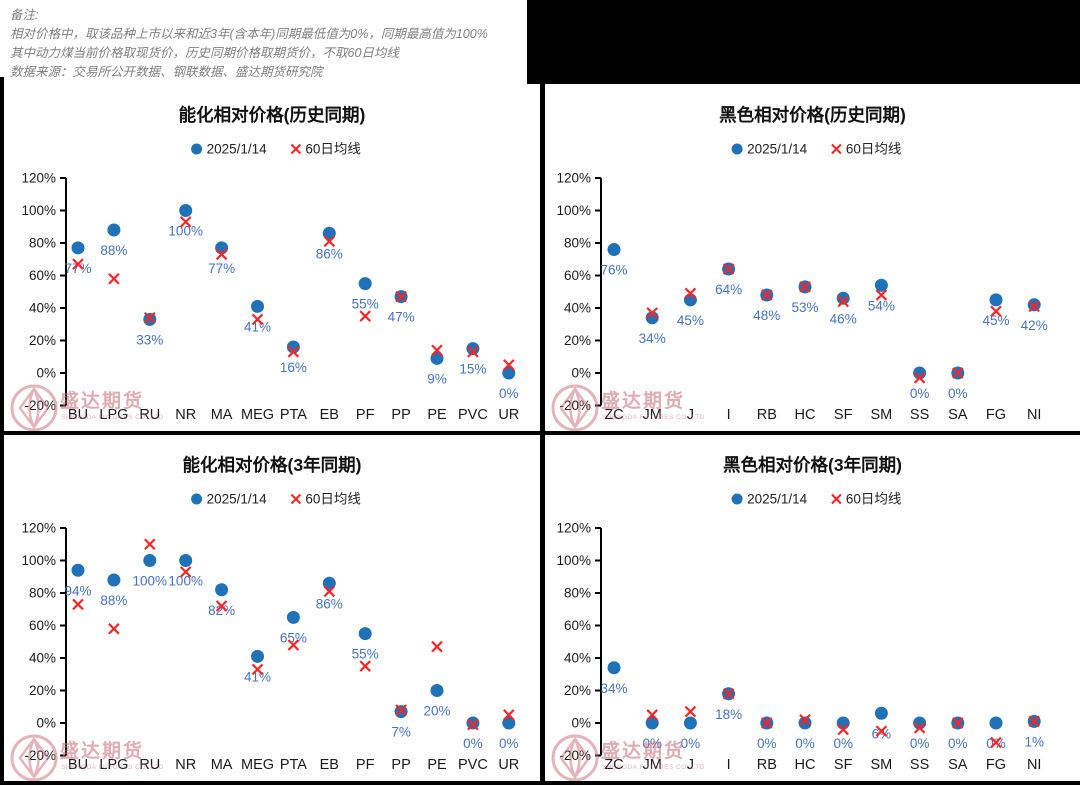 This screenshot has width=1080, height=786. Describe the element at coordinates (113, 415) in the screenshot. I see `x-category-label: LPG` at that location.